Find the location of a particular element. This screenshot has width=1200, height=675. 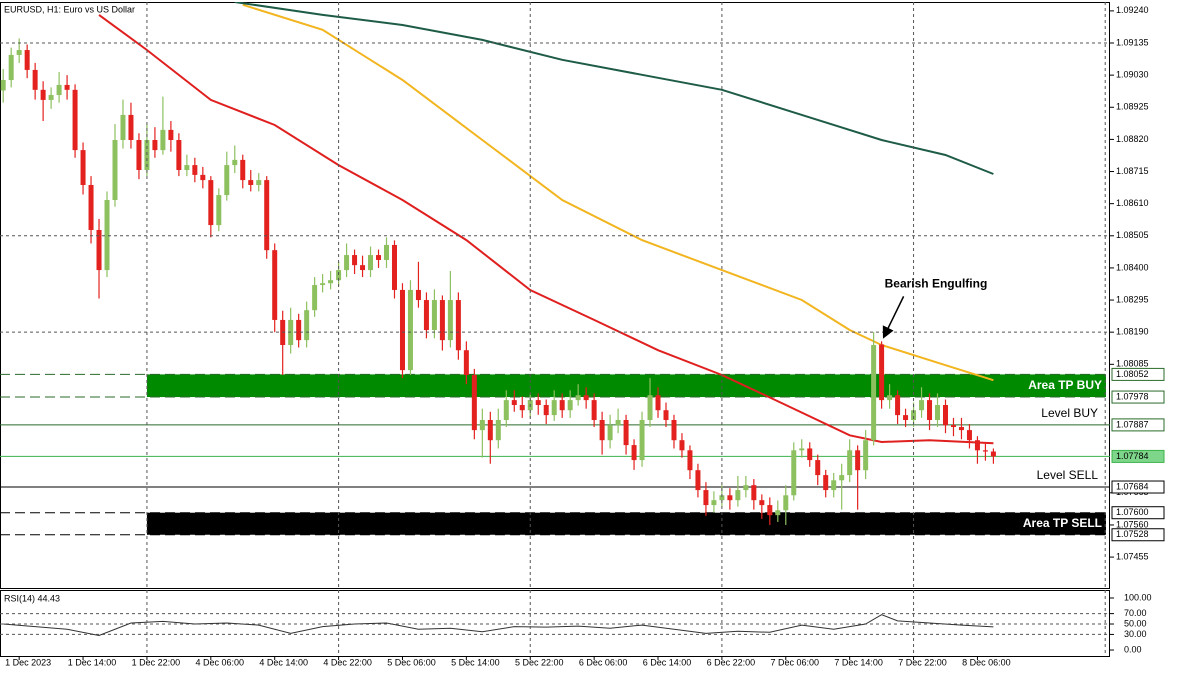

rsi-tick-label: 30.00 is located at coordinates (1135, 634).